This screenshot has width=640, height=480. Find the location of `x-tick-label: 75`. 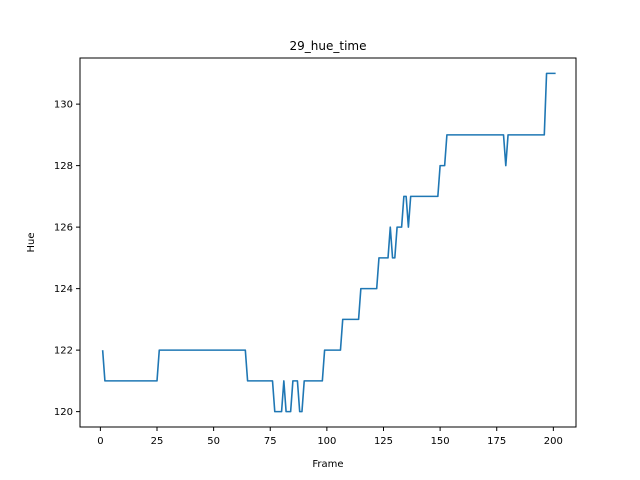

x-tick-label: 75 is located at coordinates (270, 441).